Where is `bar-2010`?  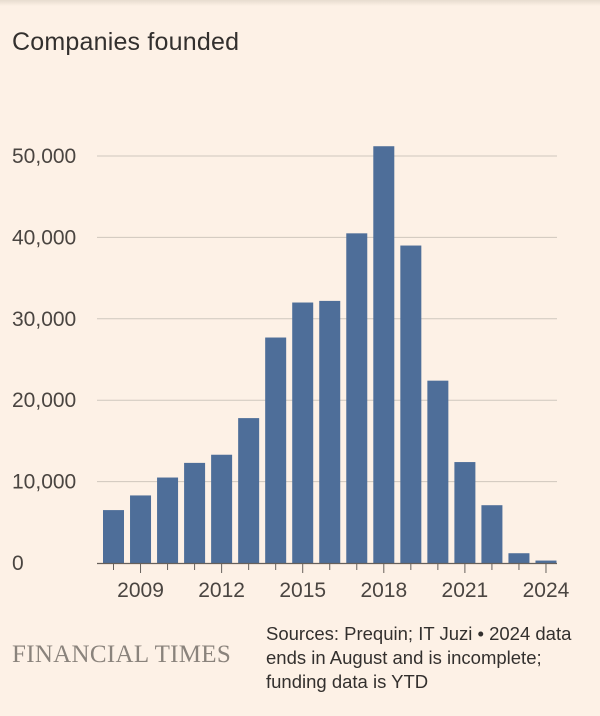 bar-2010 is located at coordinates (168, 520).